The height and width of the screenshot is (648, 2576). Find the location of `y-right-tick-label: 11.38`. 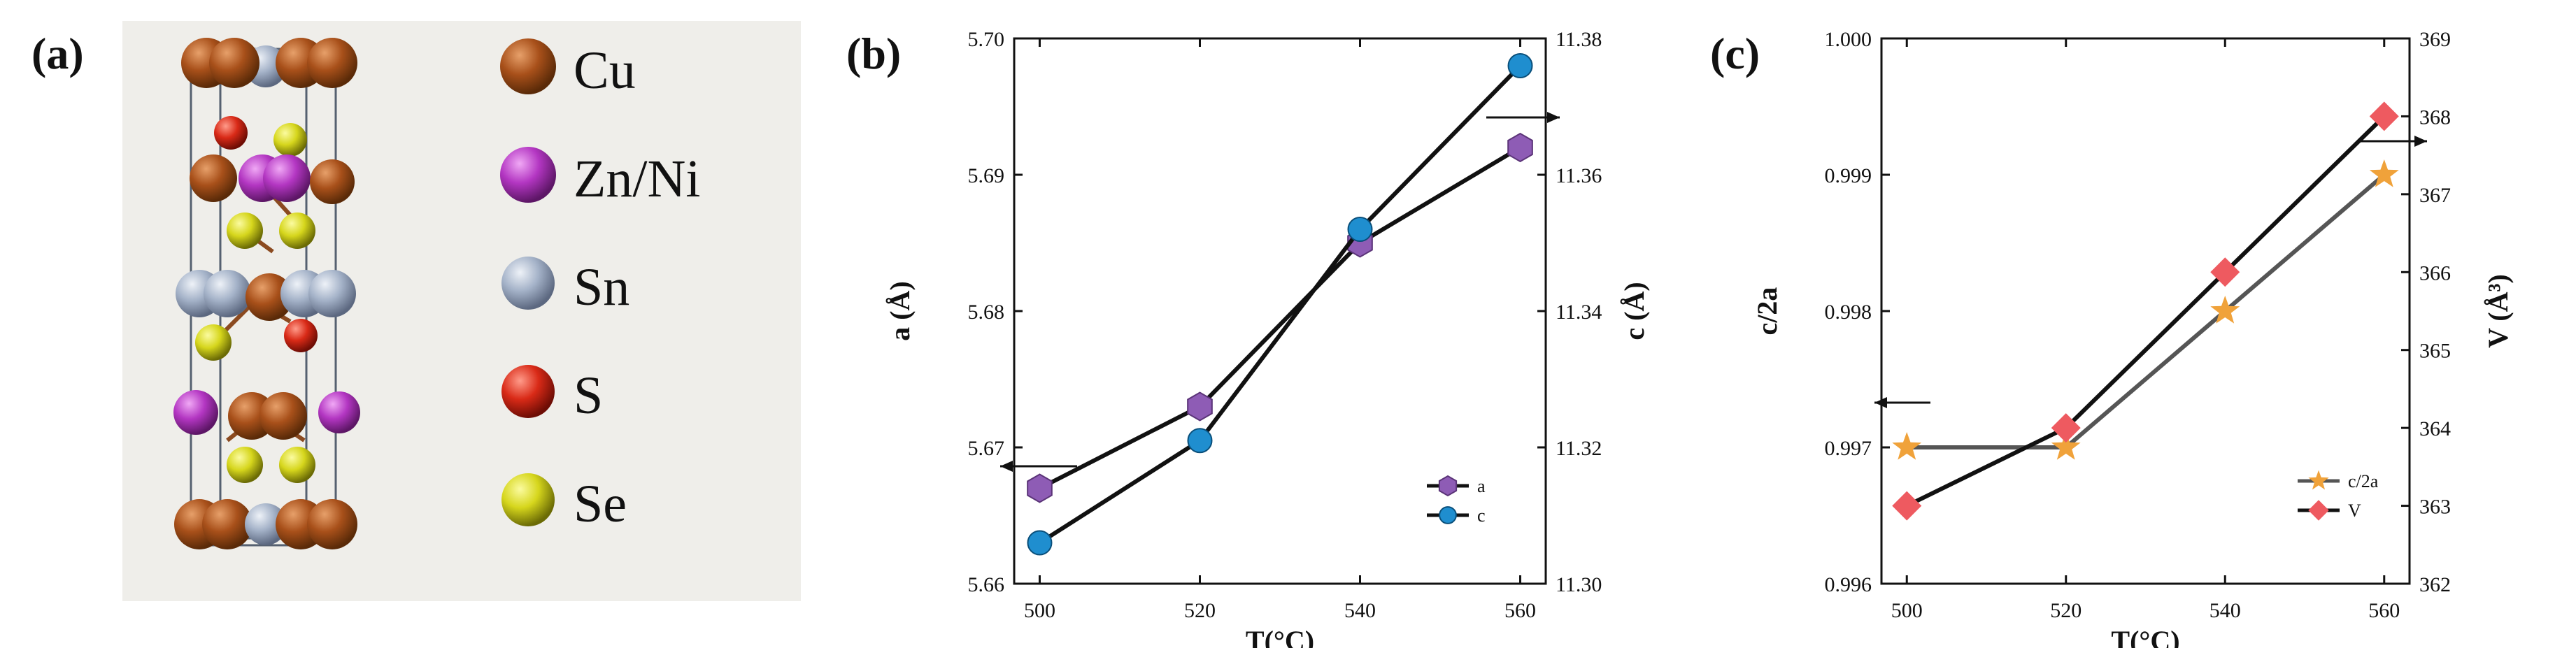

y-right-tick-label: 11.38 is located at coordinates (1579, 39).